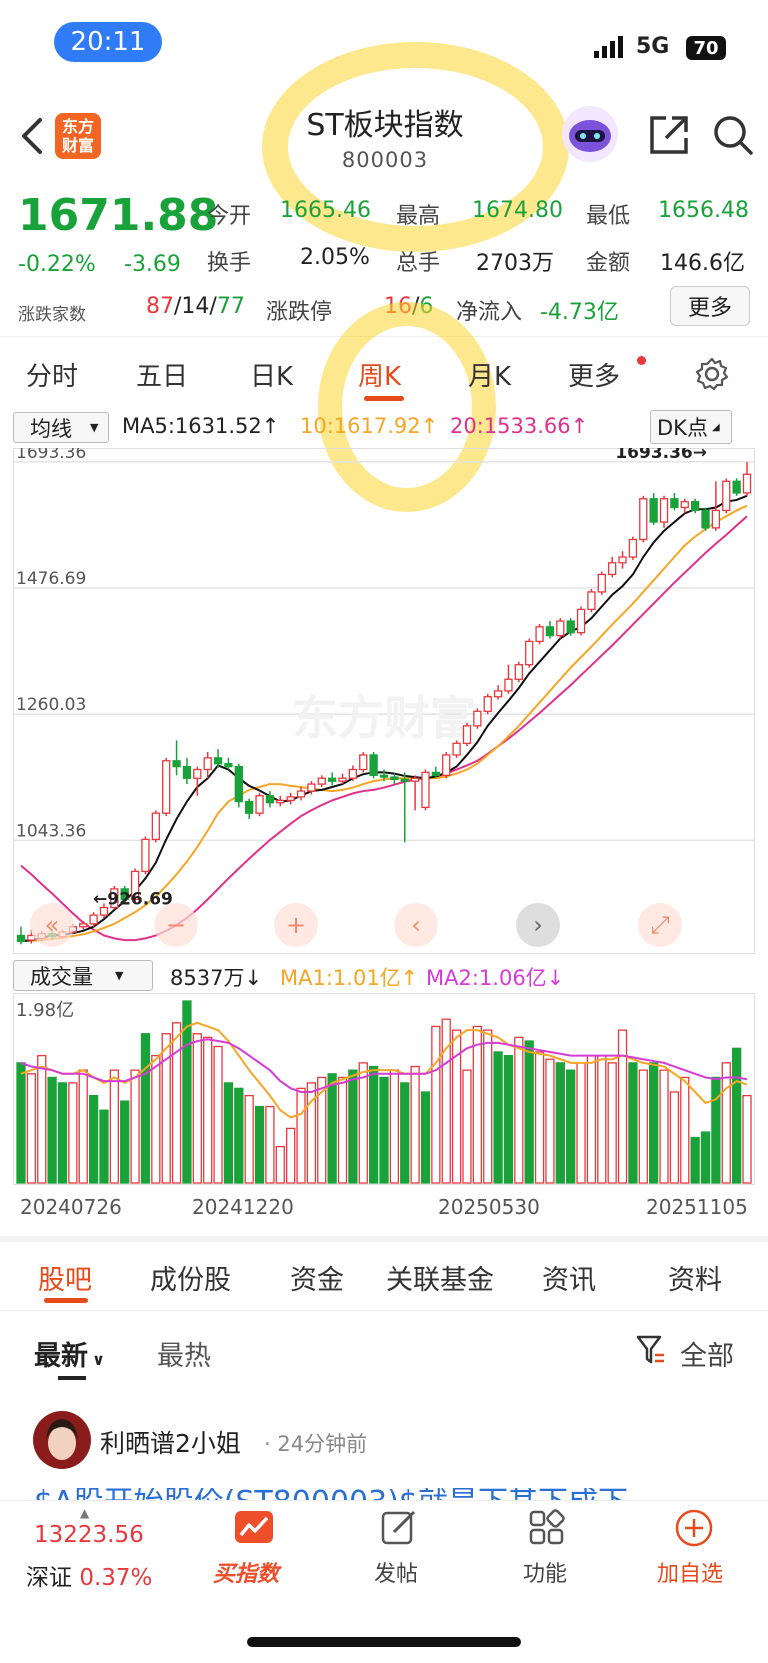 The height and width of the screenshot is (1663, 768). What do you see at coordinates (52, 925) in the screenshot?
I see `zoom-back-button: «` at bounding box center [52, 925].